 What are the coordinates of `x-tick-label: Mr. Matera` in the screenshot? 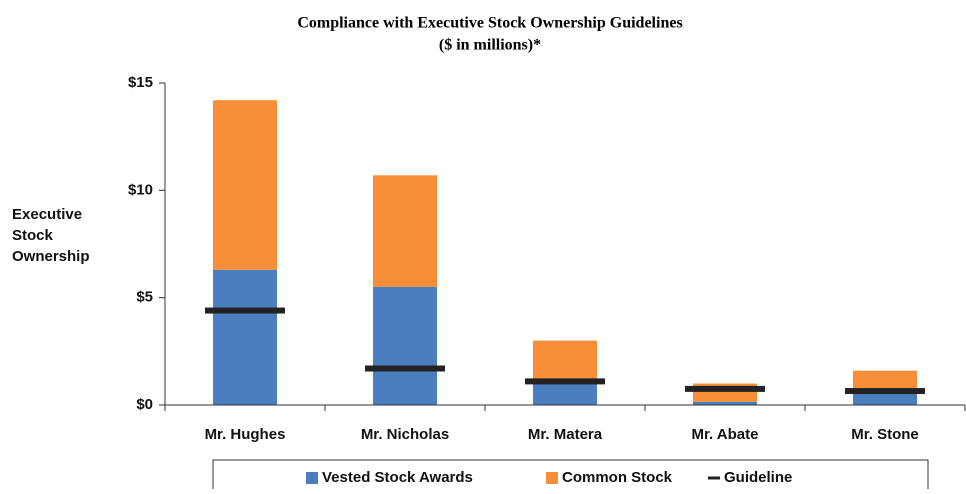 It's located at (565, 434).